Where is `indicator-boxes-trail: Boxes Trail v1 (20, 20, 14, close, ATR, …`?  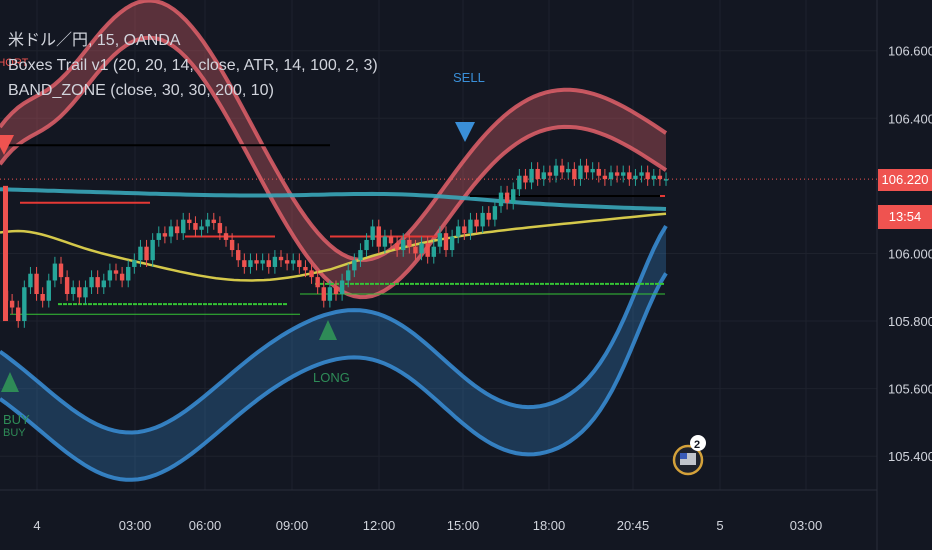 indicator-boxes-trail: Boxes Trail v1 (20, 20, 14, close, ATR, … is located at coordinates (193, 65).